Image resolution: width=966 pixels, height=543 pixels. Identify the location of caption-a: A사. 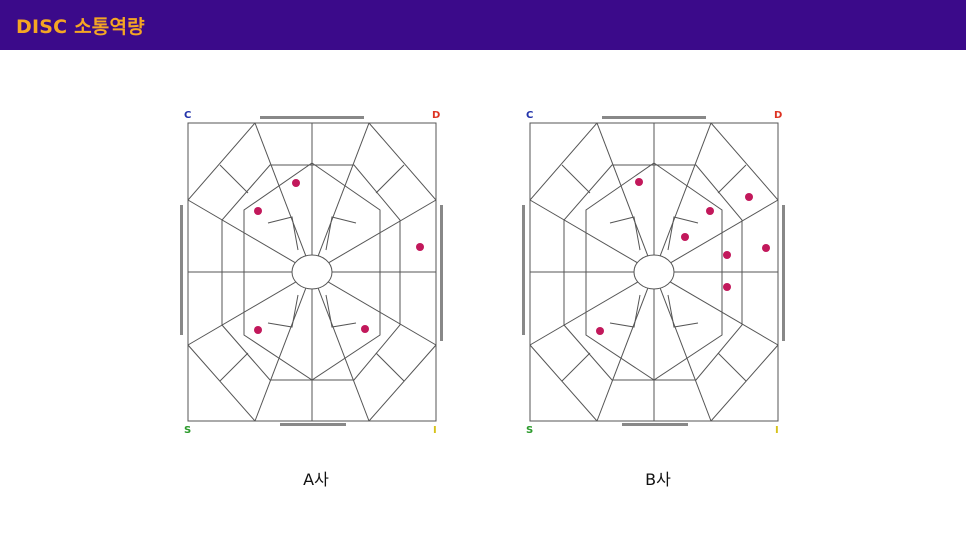
(316, 479).